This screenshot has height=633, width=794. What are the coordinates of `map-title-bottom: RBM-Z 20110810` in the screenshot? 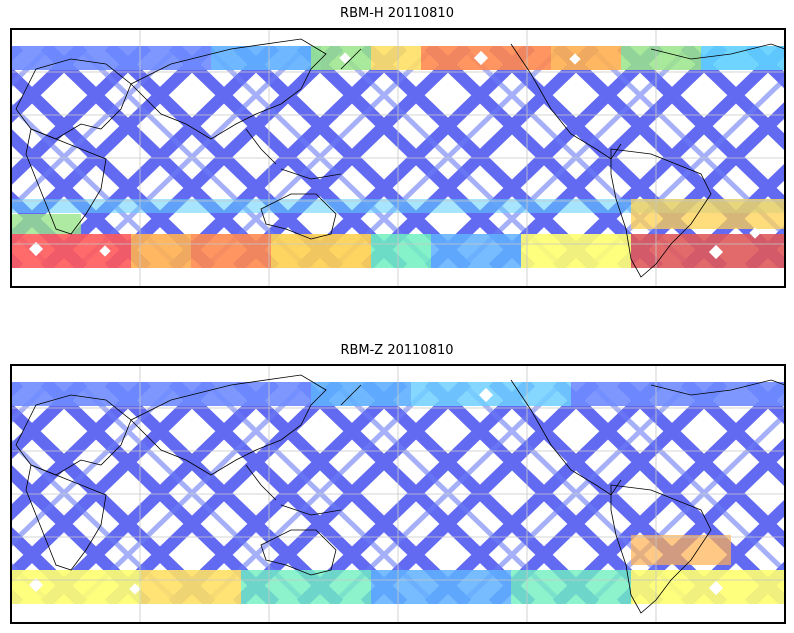 It's located at (397, 350).